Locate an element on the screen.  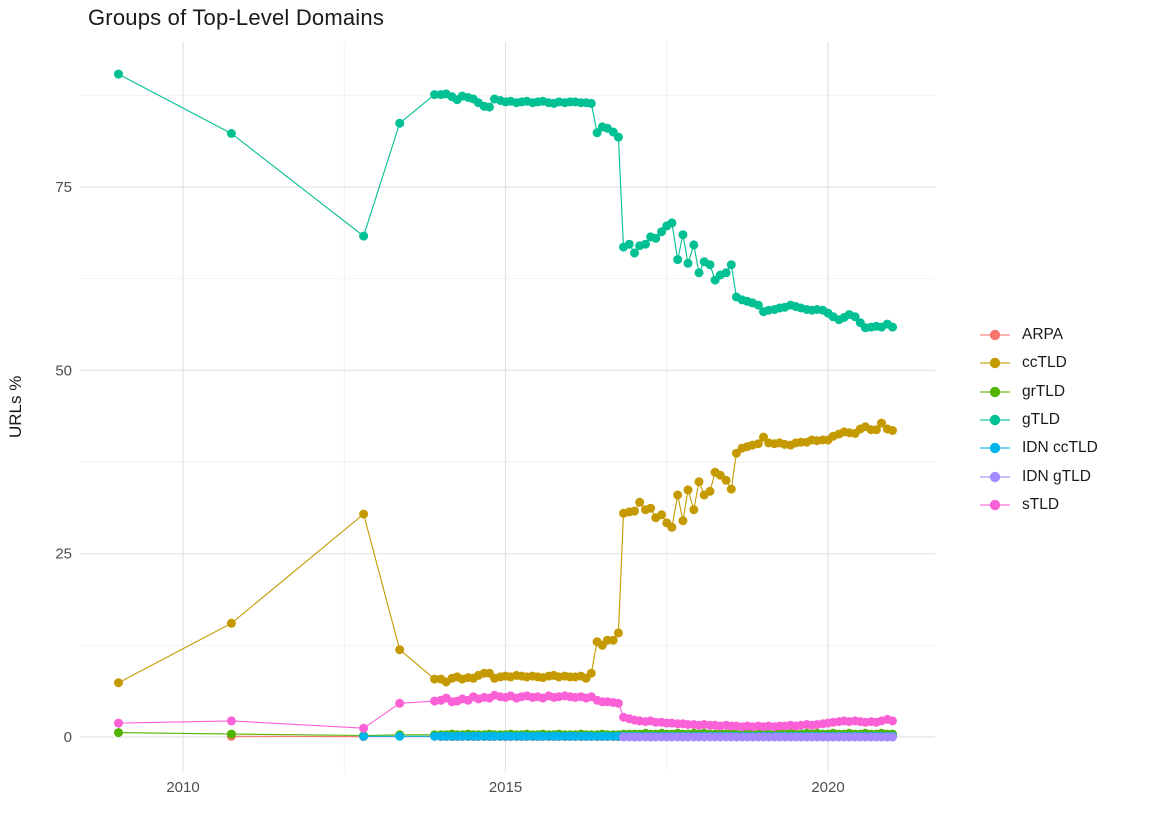
chart-legend: ARPA ccTLD grTLD gTLD IDN ccTLD IDN gTLD sTLD is located at coordinates (1038, 420).